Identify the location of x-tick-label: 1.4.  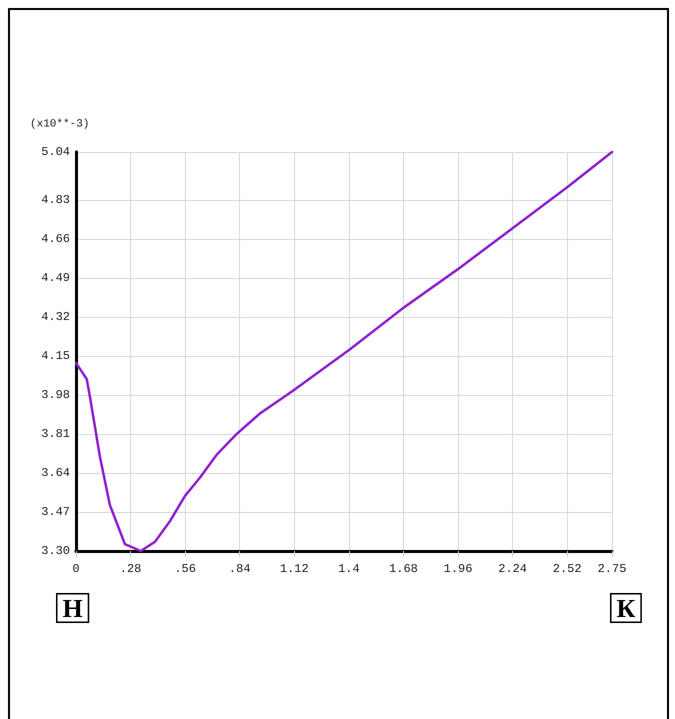
(349, 569).